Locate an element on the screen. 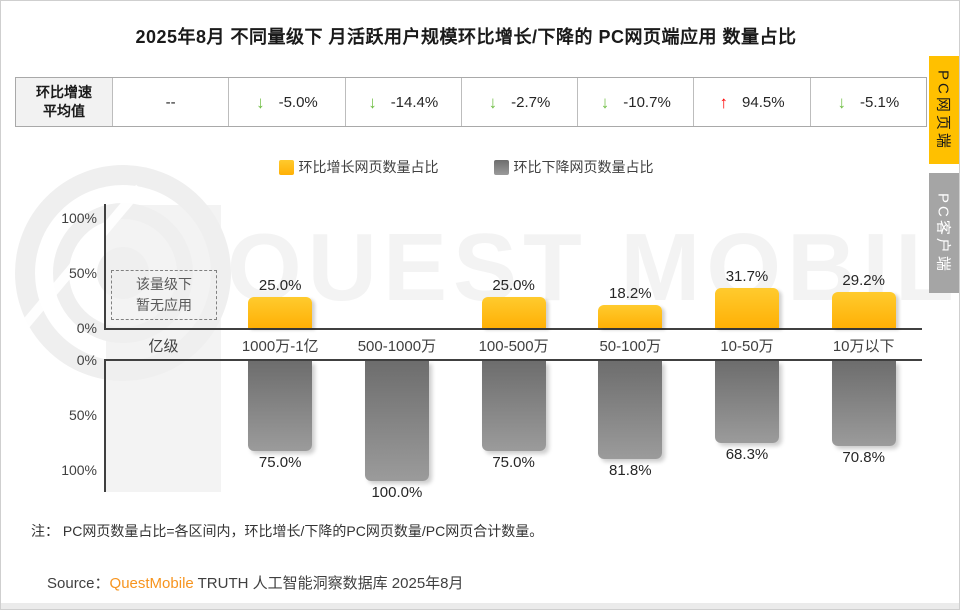  growth-swatch-icon is located at coordinates (286, 167).